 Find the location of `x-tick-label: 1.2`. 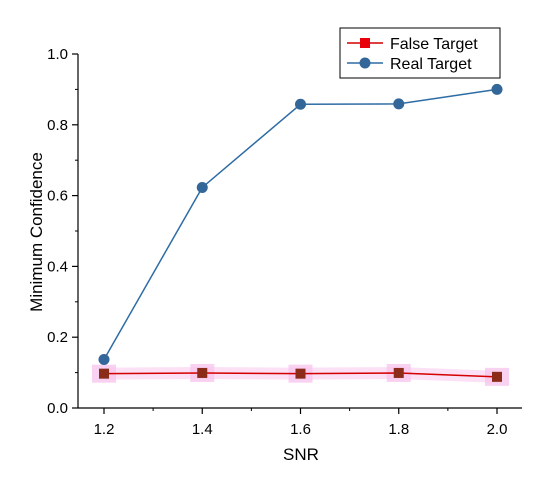

x-tick-label: 1.2 is located at coordinates (104, 429).